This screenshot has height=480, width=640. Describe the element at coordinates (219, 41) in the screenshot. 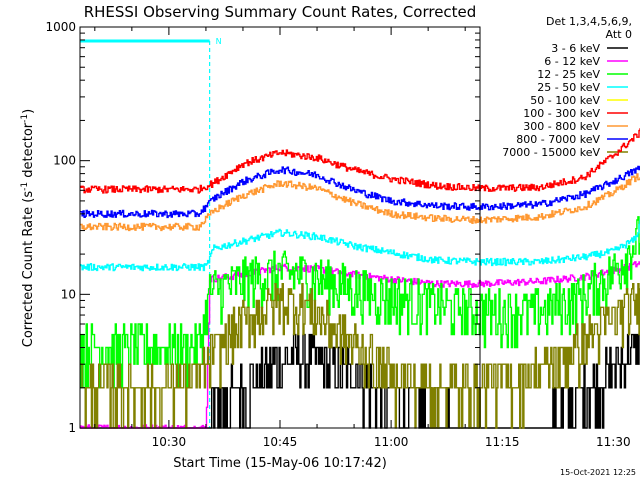

I see `flag-label-saa: N` at that location.